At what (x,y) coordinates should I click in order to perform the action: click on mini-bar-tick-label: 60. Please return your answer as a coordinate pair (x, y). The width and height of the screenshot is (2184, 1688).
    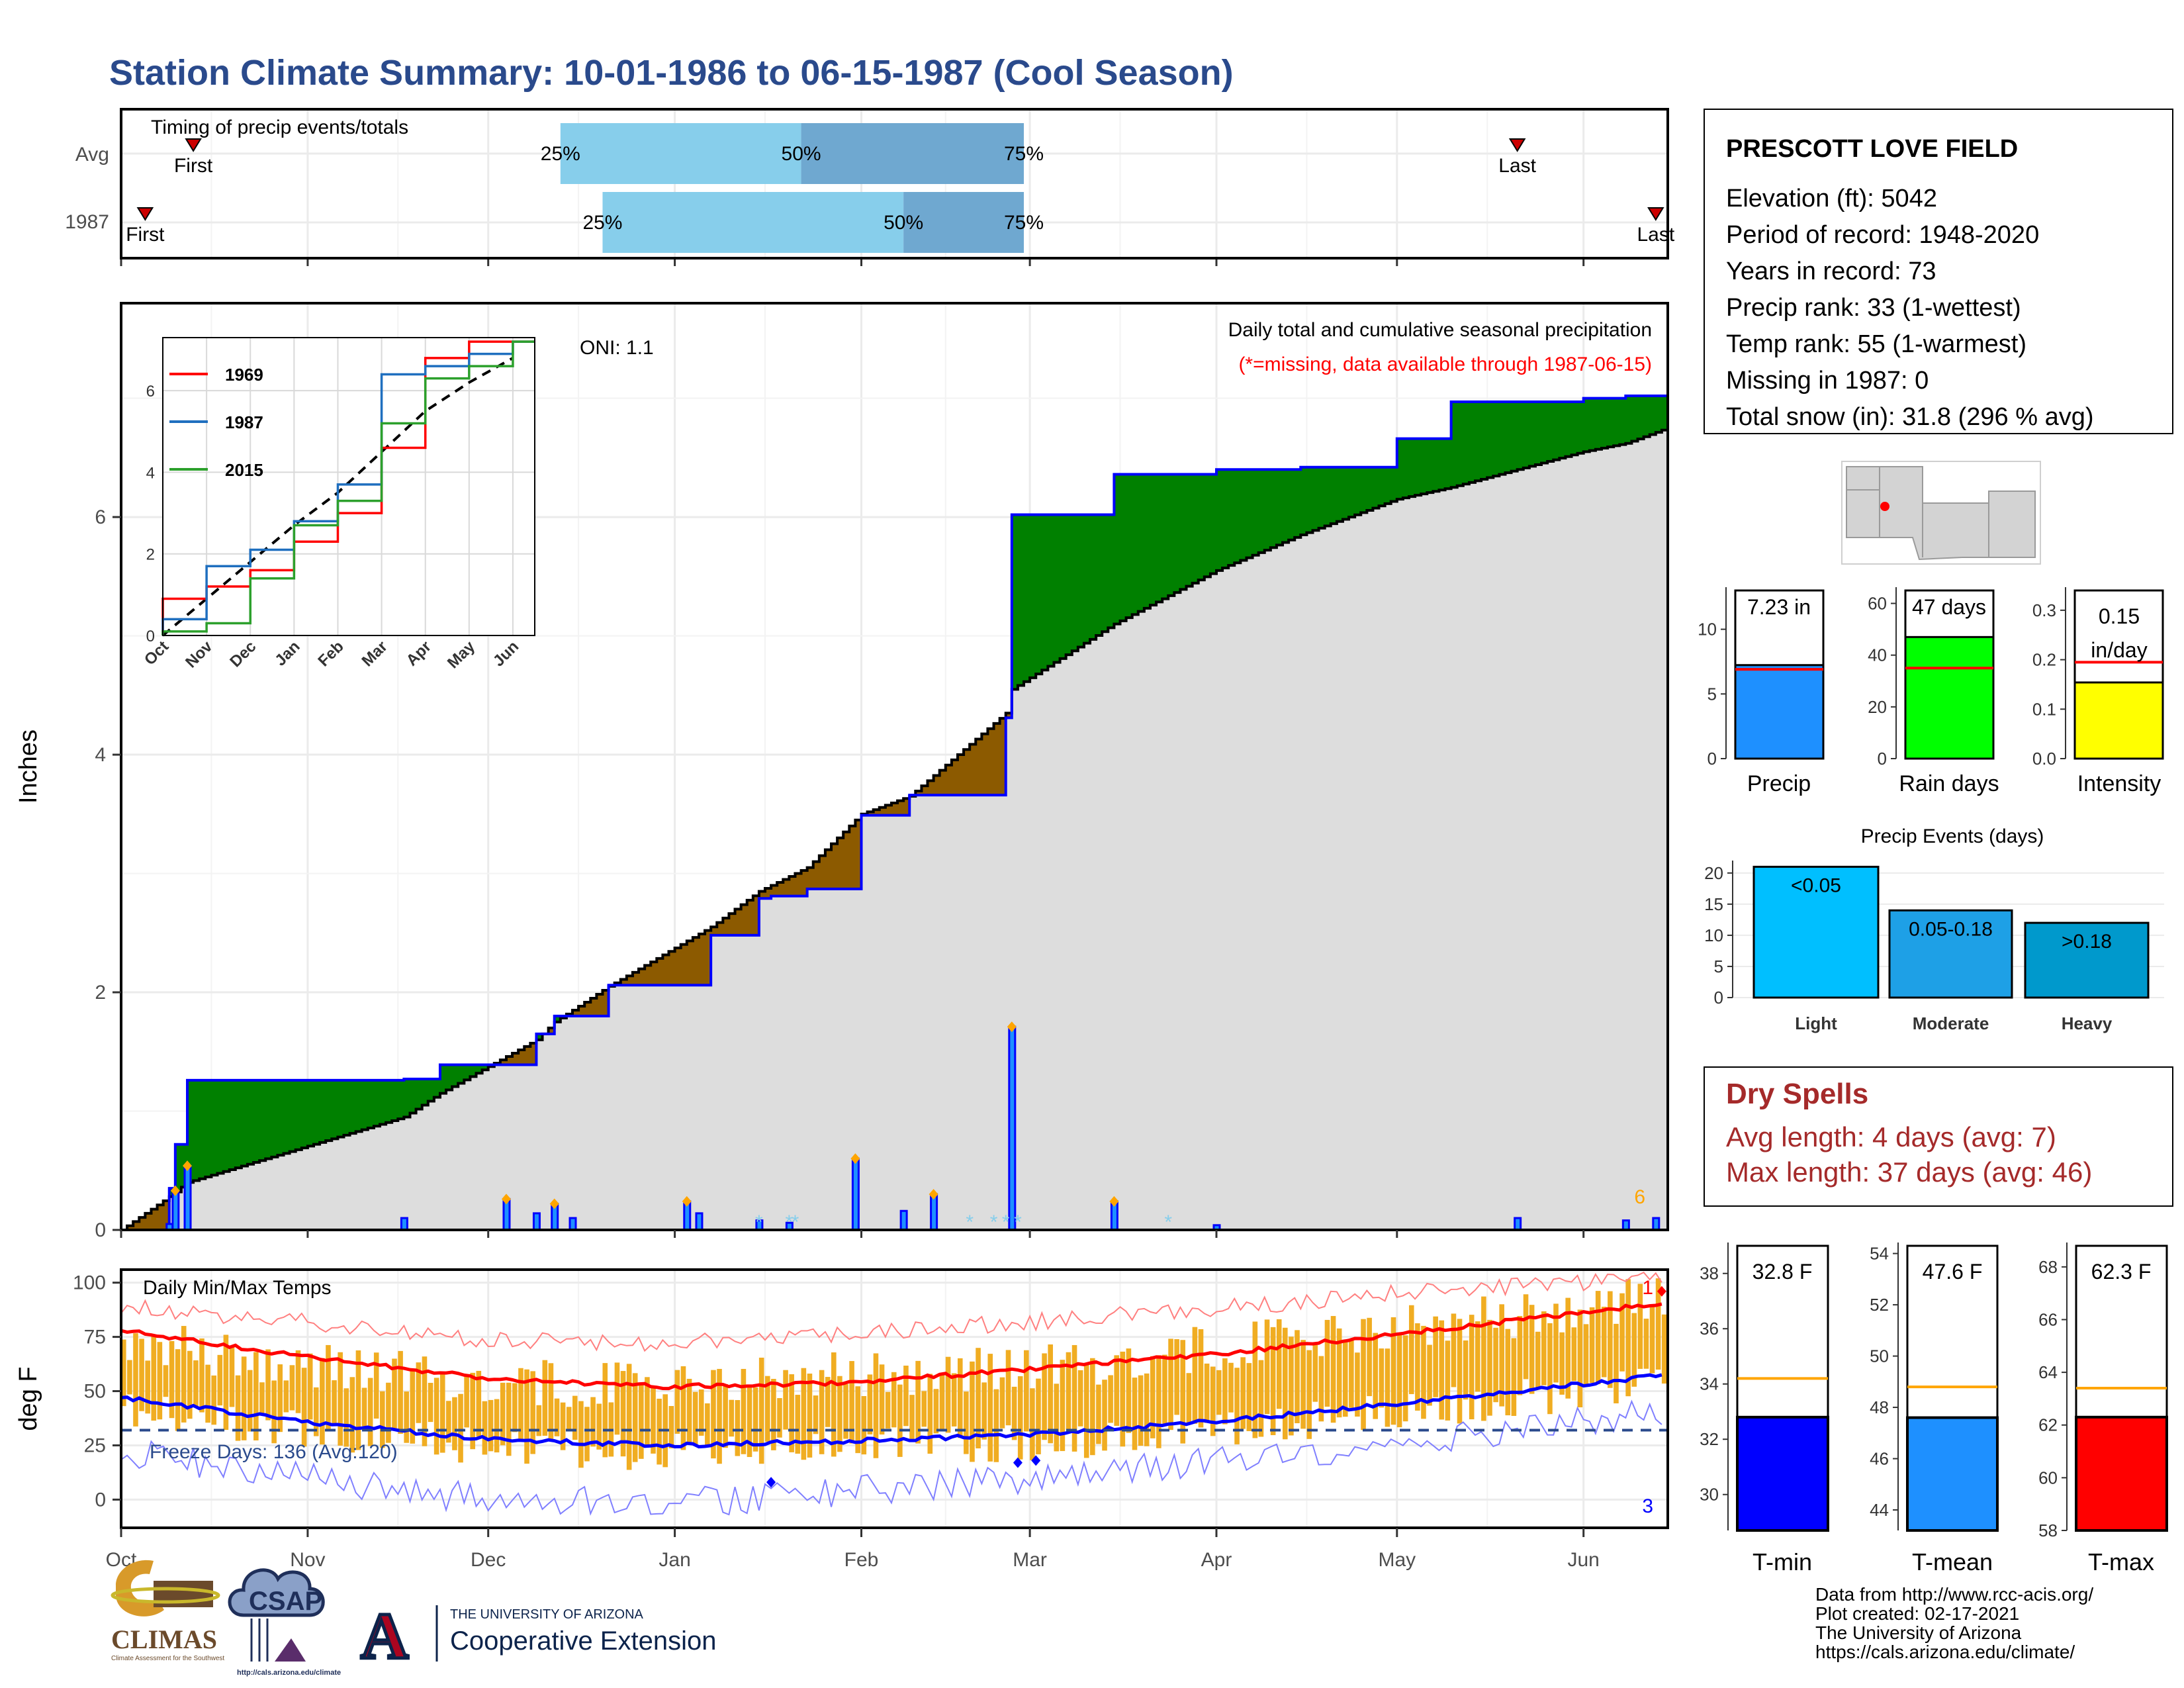
    Looking at the image, I should click on (1877, 604).